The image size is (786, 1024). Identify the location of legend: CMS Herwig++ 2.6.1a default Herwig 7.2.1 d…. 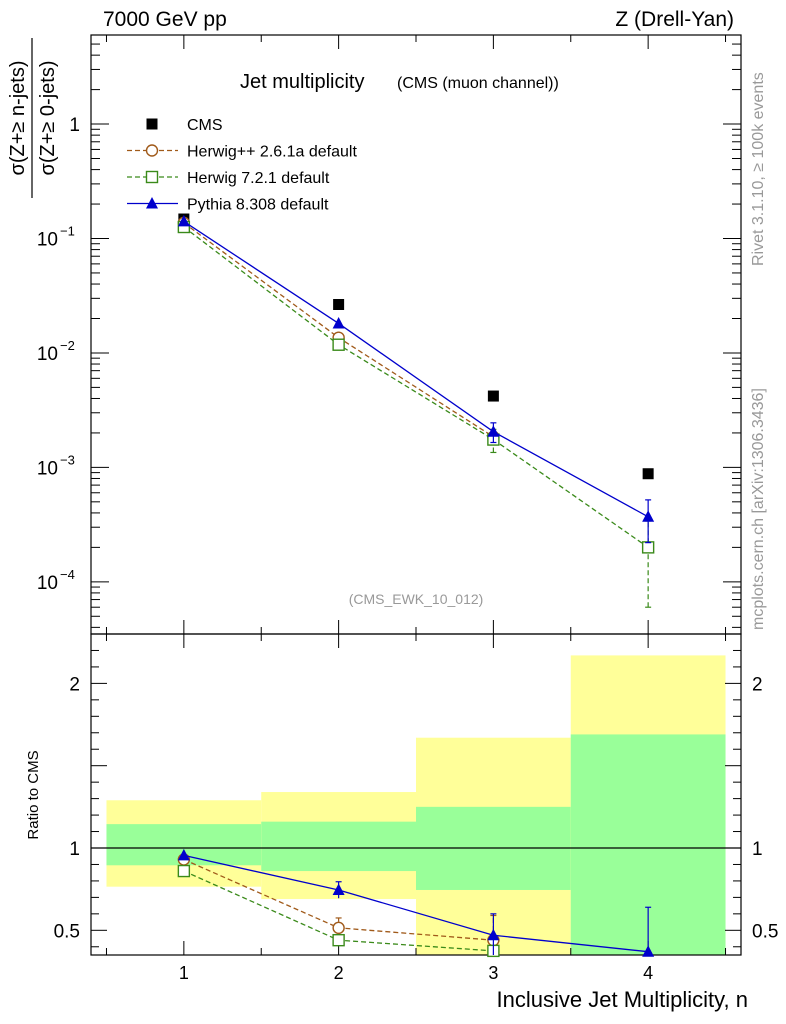
(242, 165).